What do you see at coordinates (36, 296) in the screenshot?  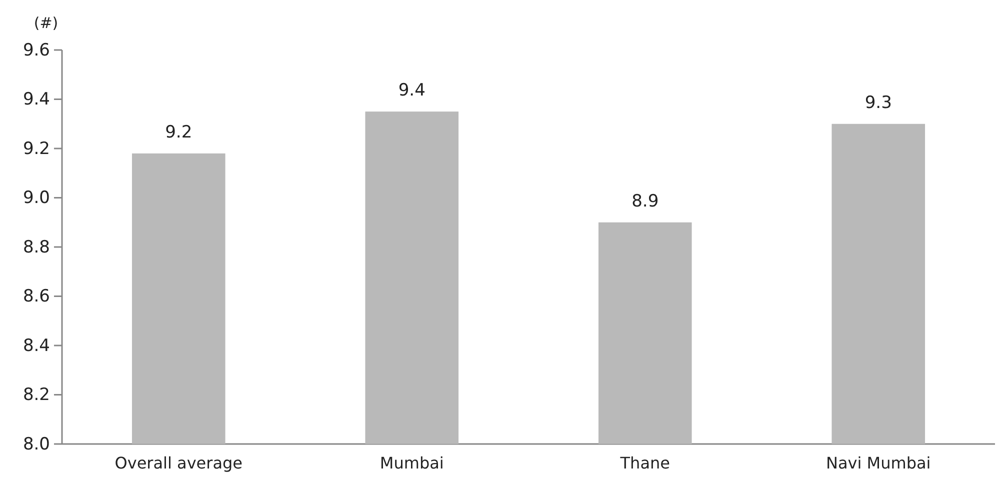 I see `y-tick-label: 8.6` at bounding box center [36, 296].